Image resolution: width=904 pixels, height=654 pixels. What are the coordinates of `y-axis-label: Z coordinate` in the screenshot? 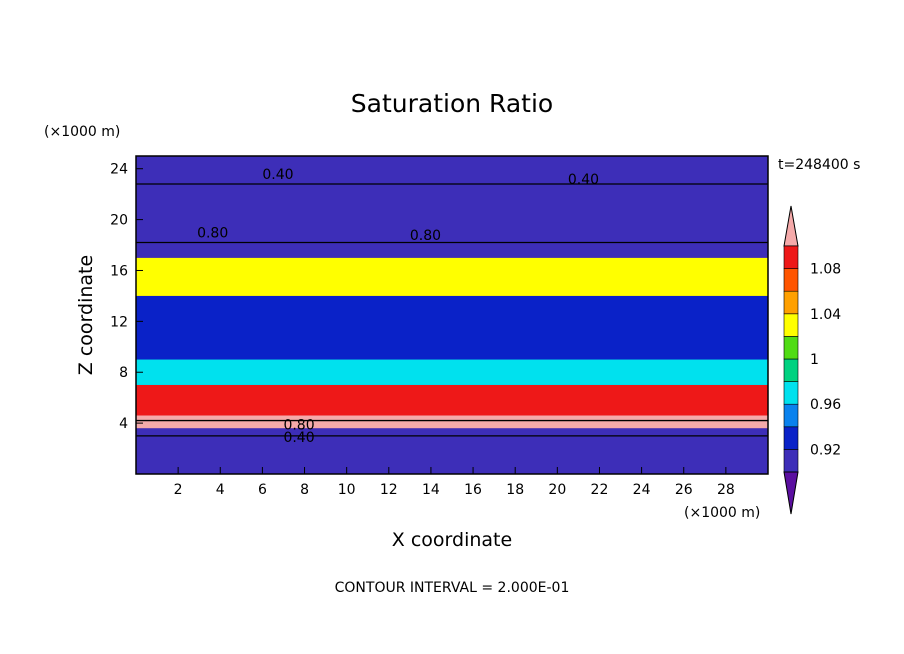 It's located at (86, 315).